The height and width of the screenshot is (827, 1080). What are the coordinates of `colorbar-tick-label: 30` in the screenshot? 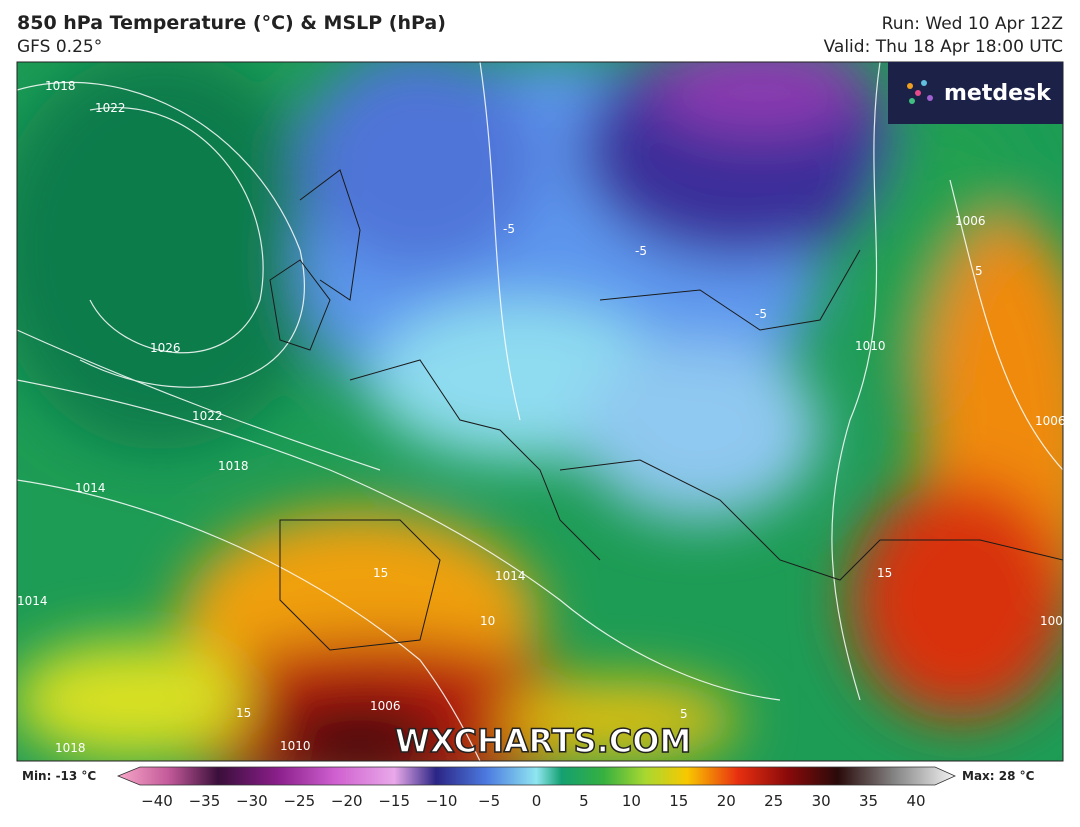 It's located at (821, 801).